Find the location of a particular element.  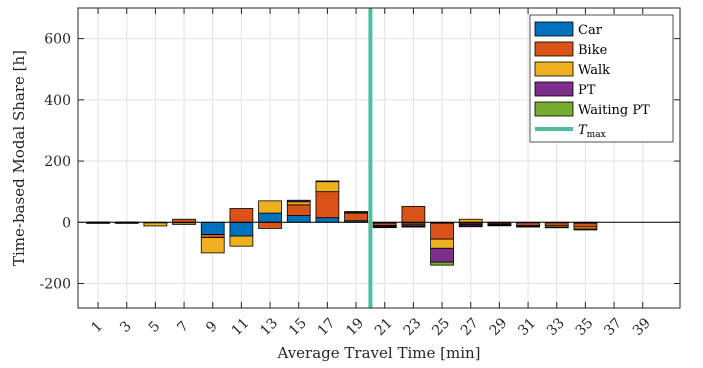

x-tick-label: 9 is located at coordinates (212, 327).